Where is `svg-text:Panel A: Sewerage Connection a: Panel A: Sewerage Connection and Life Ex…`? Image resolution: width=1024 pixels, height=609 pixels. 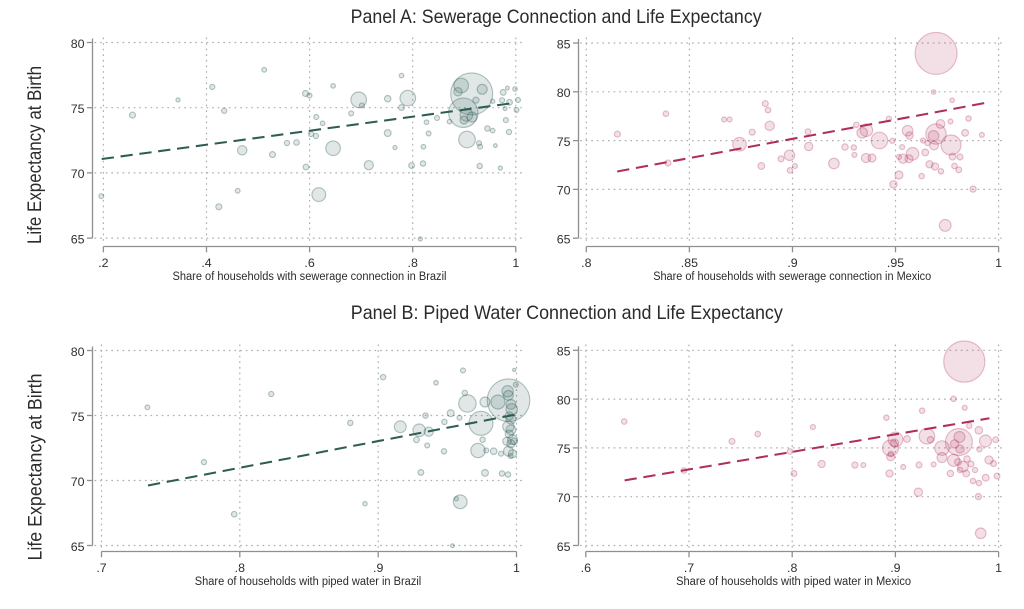
svg-text:Panel A: Sewerage Connection a: Panel A: Sewerage Connection and Life Ex… is located at coordinates (556, 17).